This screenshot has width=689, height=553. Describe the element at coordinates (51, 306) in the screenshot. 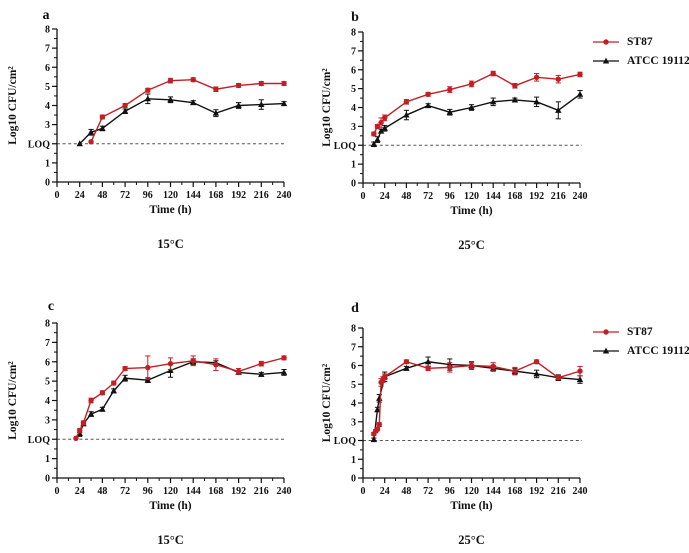

I see `svg-text: c` at that location.